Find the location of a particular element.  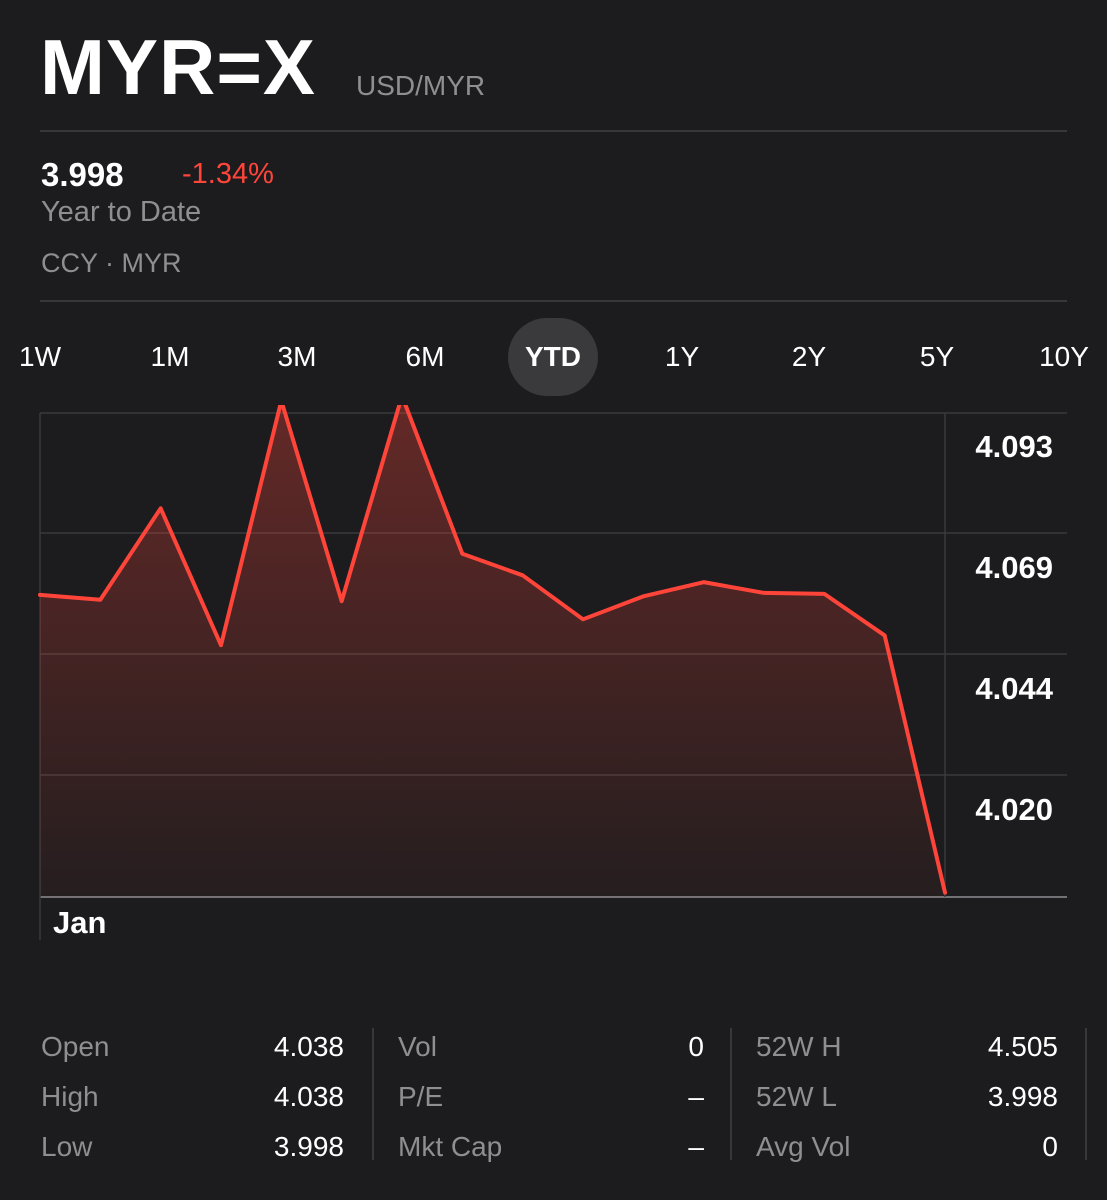

tab-5y: 5Y is located at coordinates (937, 356).